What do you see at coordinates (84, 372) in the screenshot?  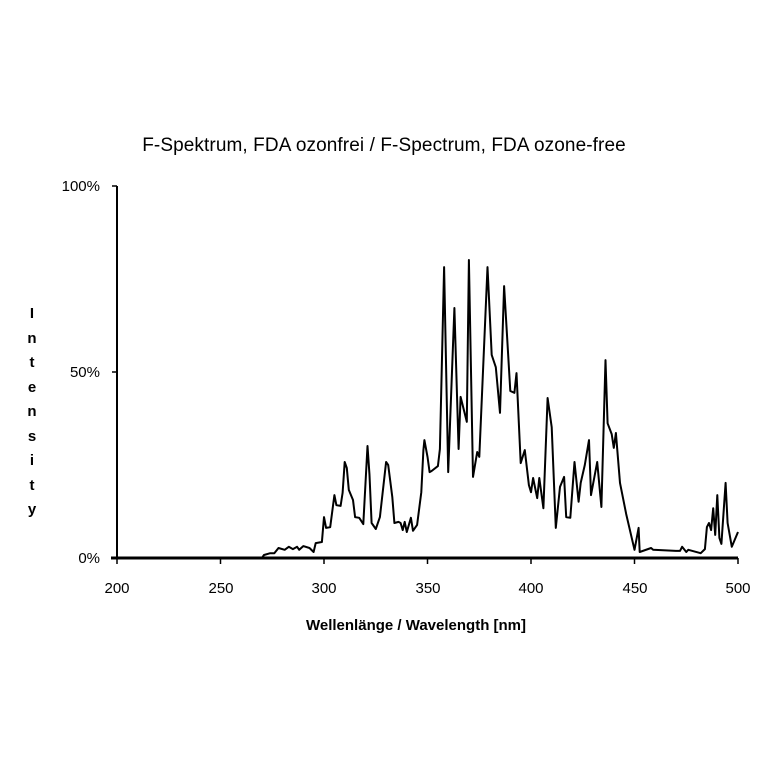 I see `y-tick-label-50: 50%` at bounding box center [84, 372].